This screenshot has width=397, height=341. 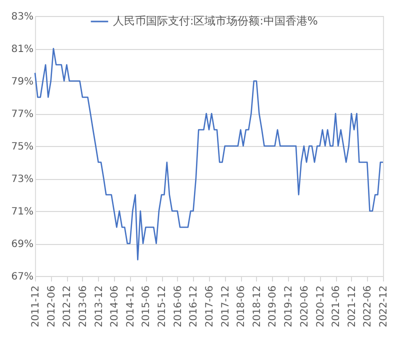 I want to click on y-tick-label: 67%, so click(x=22, y=277).